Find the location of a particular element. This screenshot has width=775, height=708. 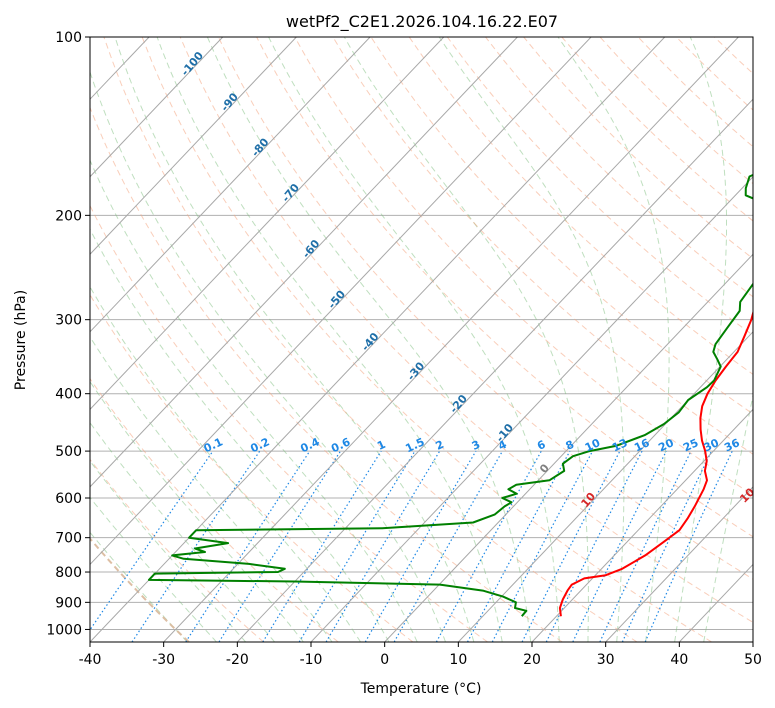

dry-adiabat-label: -40 is located at coordinates (370, 342).